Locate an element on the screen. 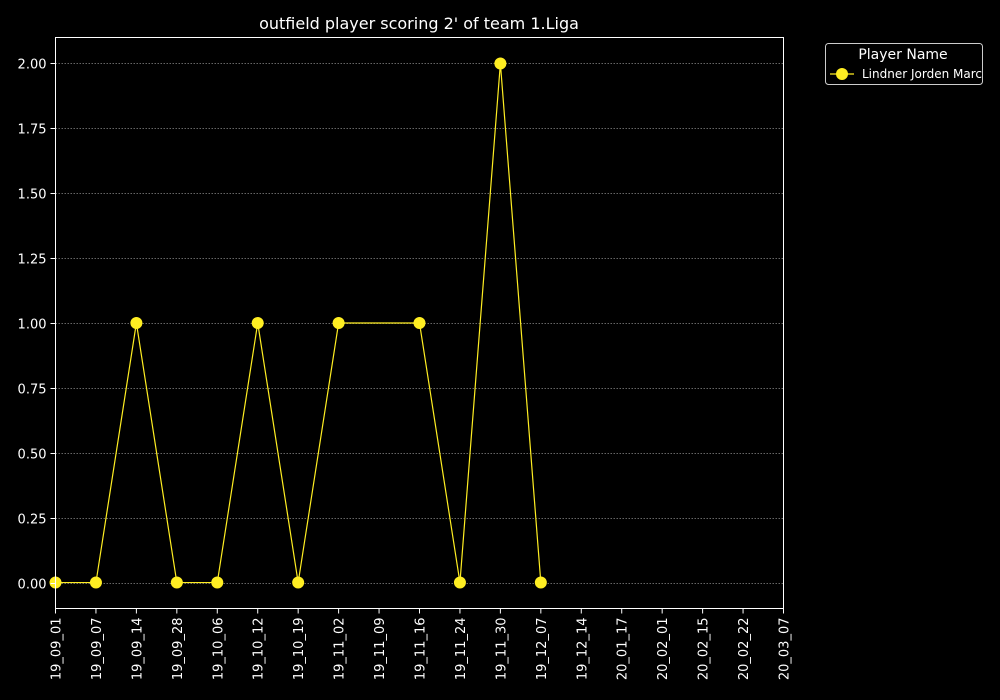  y-tick-label: 1.25 is located at coordinates (32, 260).